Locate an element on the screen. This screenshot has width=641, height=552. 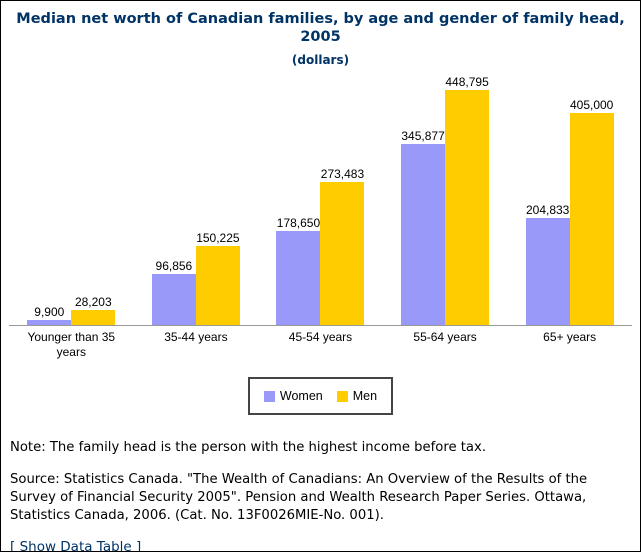
chart-subtitle: (dollars) is located at coordinates (320, 60).